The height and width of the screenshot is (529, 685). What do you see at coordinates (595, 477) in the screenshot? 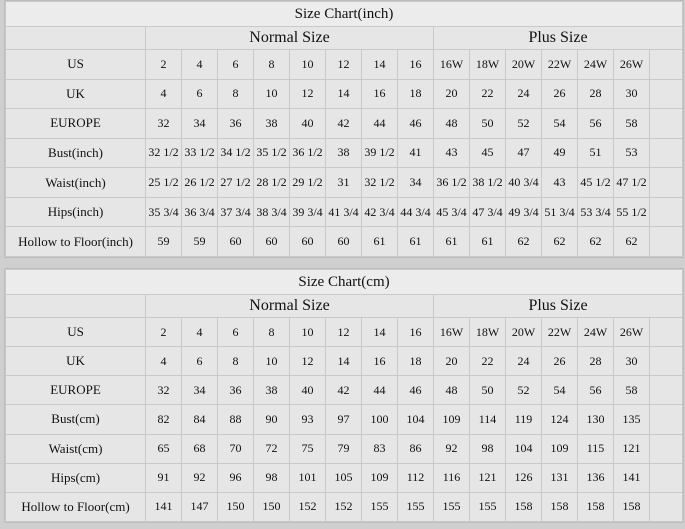
I see `plus-size-cell: 136` at bounding box center [595, 477].